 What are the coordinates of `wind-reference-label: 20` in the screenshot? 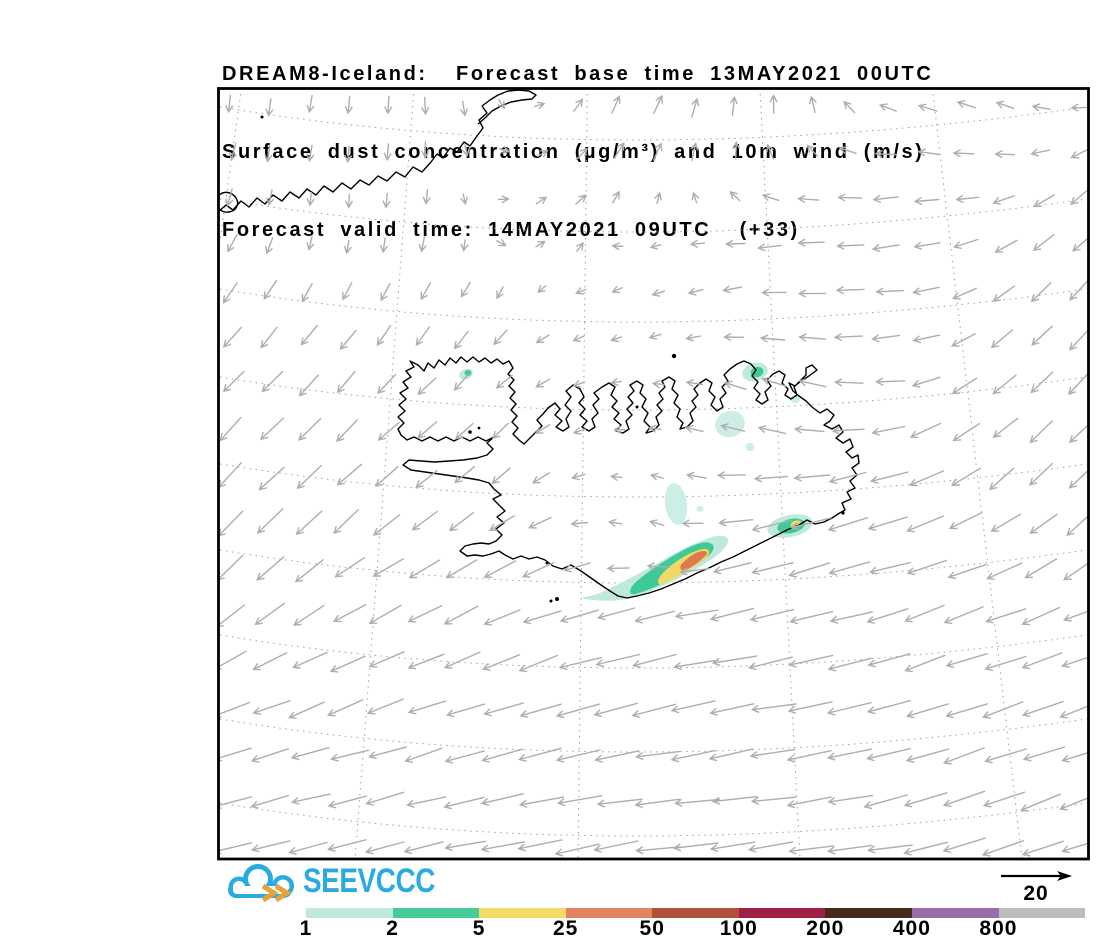 It's located at (1036, 893).